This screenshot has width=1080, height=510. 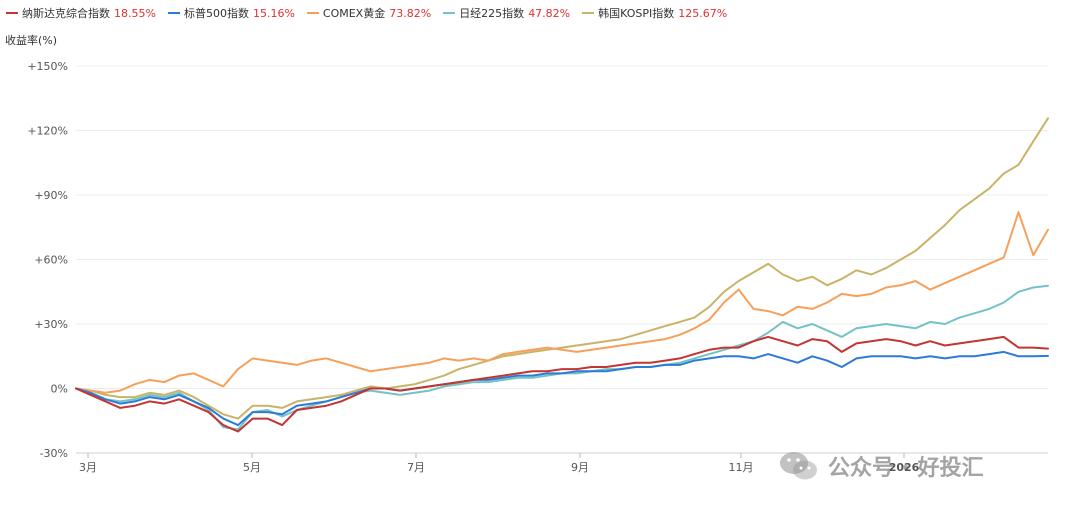 I want to click on watermark: 公众号 · 好投汇, so click(x=918, y=466).